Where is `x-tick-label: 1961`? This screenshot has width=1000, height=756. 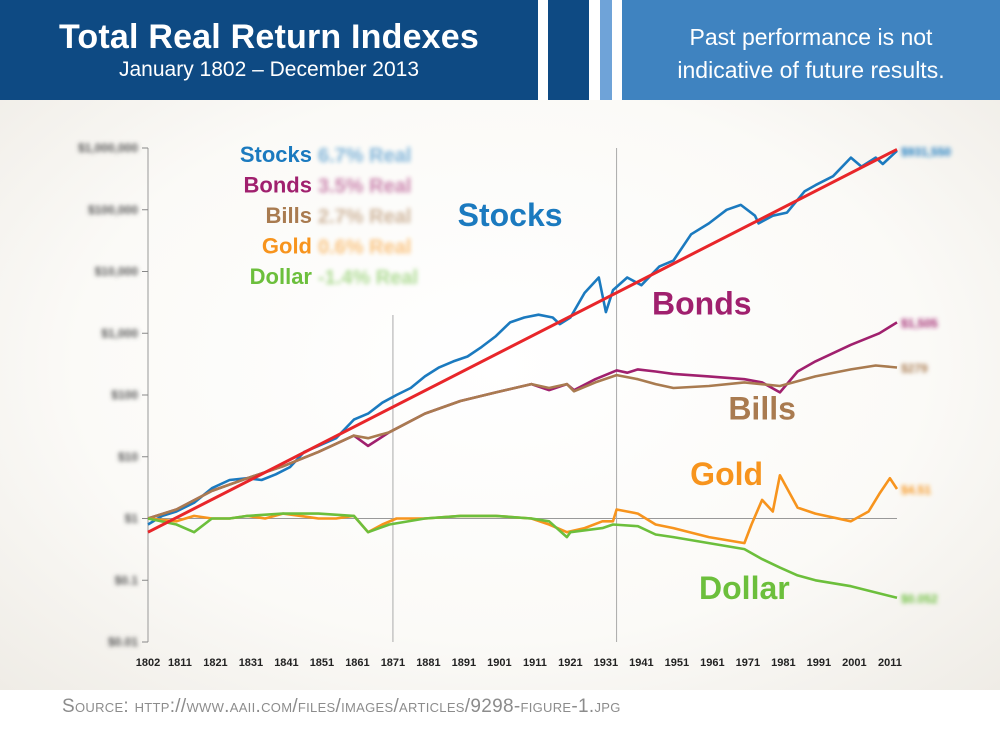
x-tick-label: 1961 is located at coordinates (712, 663).